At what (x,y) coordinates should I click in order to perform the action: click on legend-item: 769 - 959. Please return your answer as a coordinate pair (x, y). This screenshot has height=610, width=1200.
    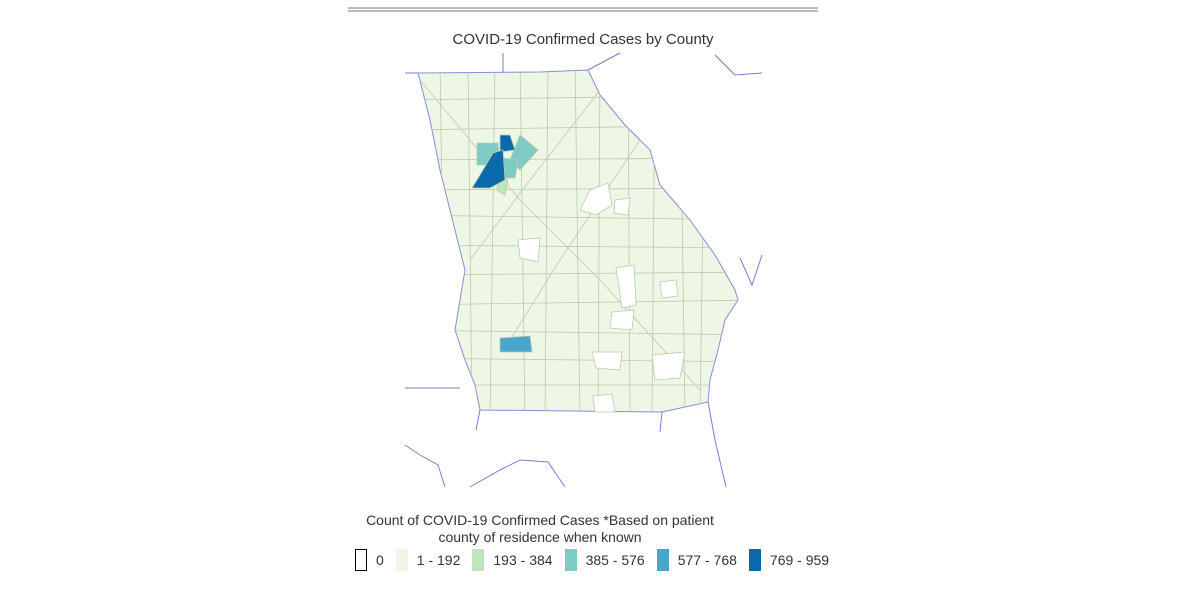
    Looking at the image, I should click on (789, 560).